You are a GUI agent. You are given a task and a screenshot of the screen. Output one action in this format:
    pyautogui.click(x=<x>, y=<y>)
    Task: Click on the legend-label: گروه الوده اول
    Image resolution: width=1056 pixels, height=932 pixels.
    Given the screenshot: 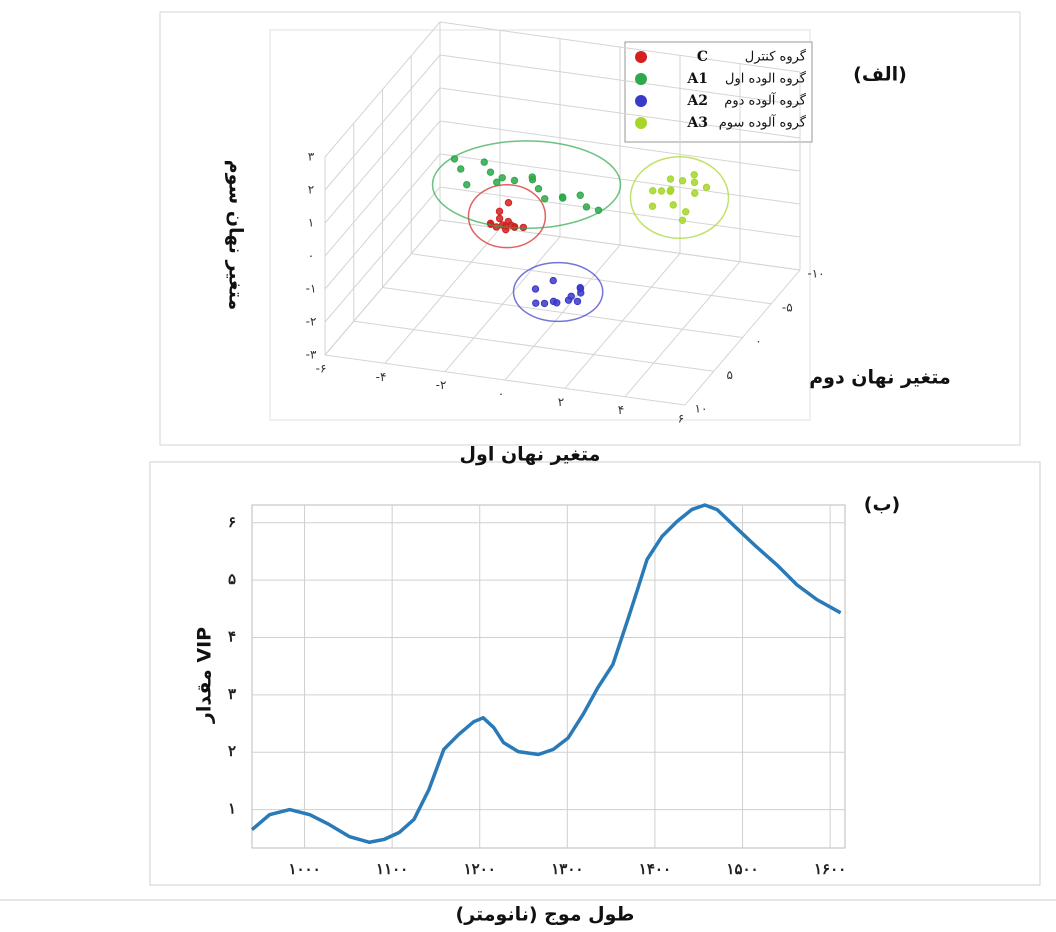 What is the action you would take?
    pyautogui.click(x=766, y=79)
    